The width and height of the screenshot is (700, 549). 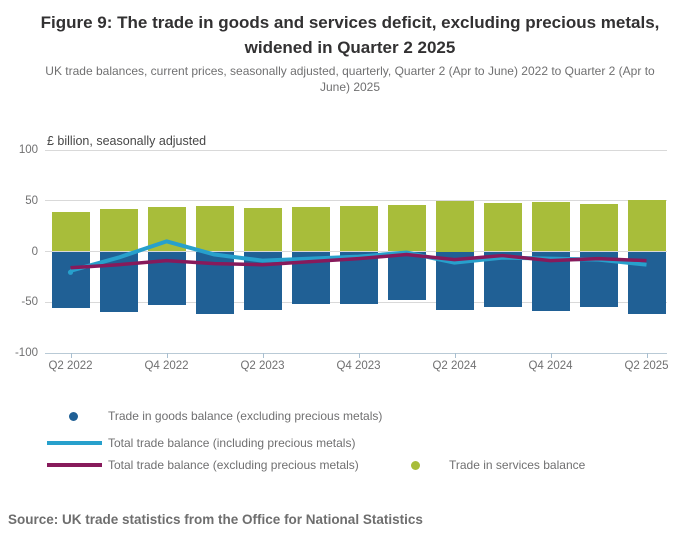 What do you see at coordinates (550, 226) in the screenshot?
I see `services-bar-q4-2024` at bounding box center [550, 226].